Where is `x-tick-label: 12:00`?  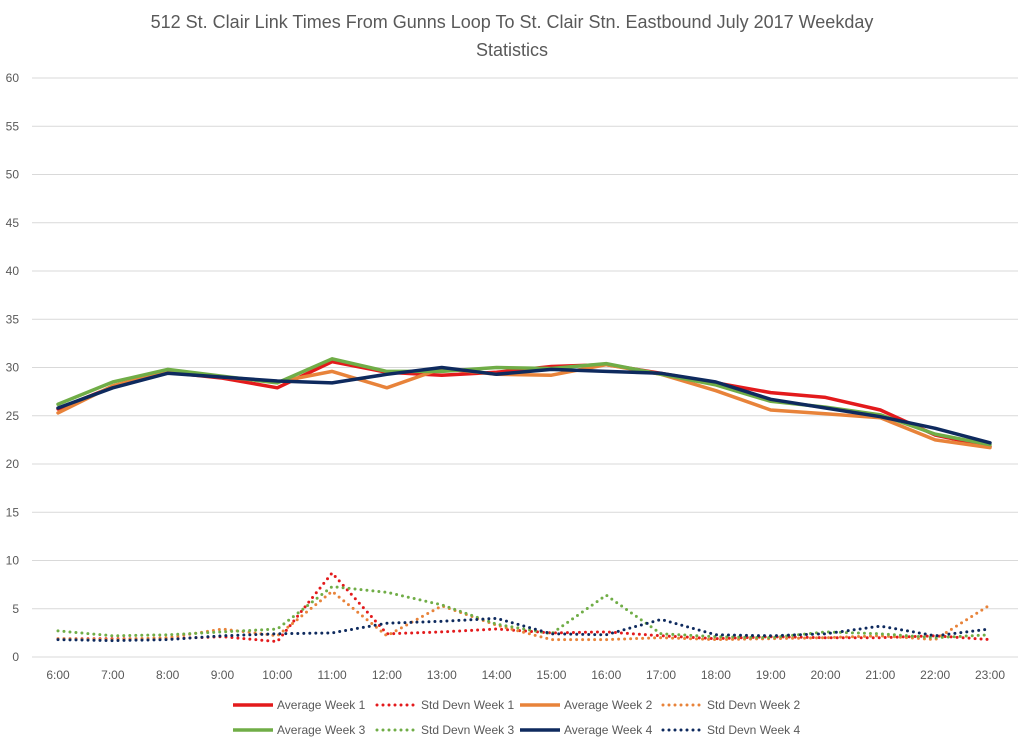
x-tick-label: 12:00 is located at coordinates (387, 675).